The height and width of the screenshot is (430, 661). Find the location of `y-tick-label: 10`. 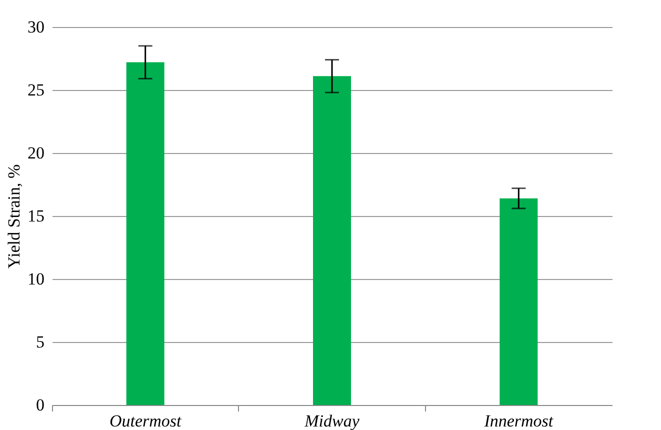

y-tick-label: 10 is located at coordinates (36, 279).